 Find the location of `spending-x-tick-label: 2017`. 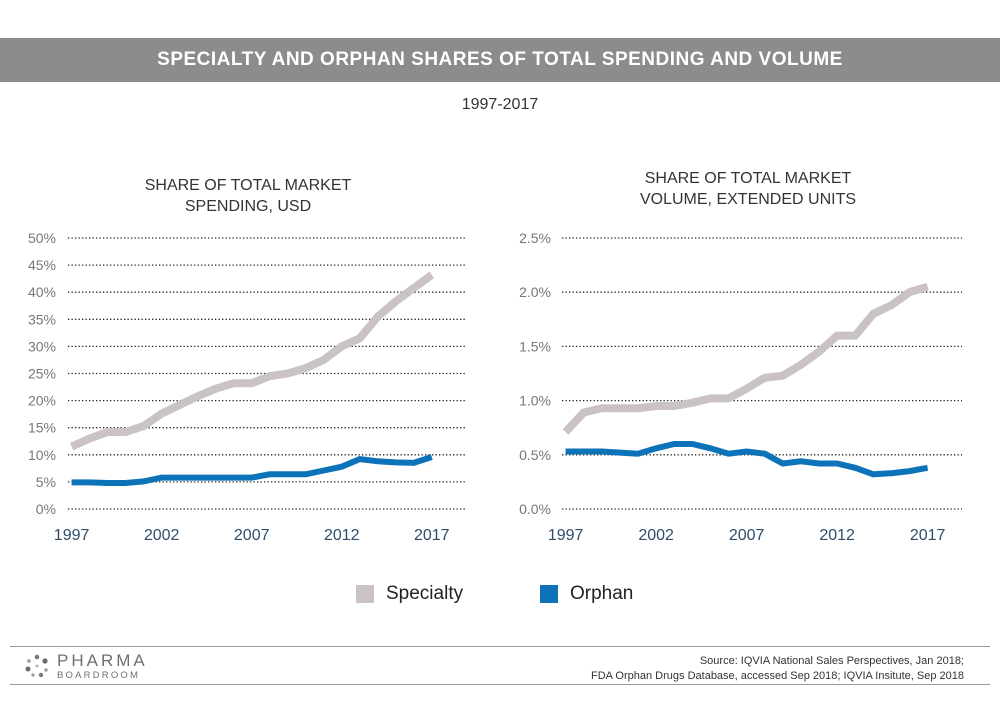

spending-x-tick-label: 2017 is located at coordinates (432, 535).